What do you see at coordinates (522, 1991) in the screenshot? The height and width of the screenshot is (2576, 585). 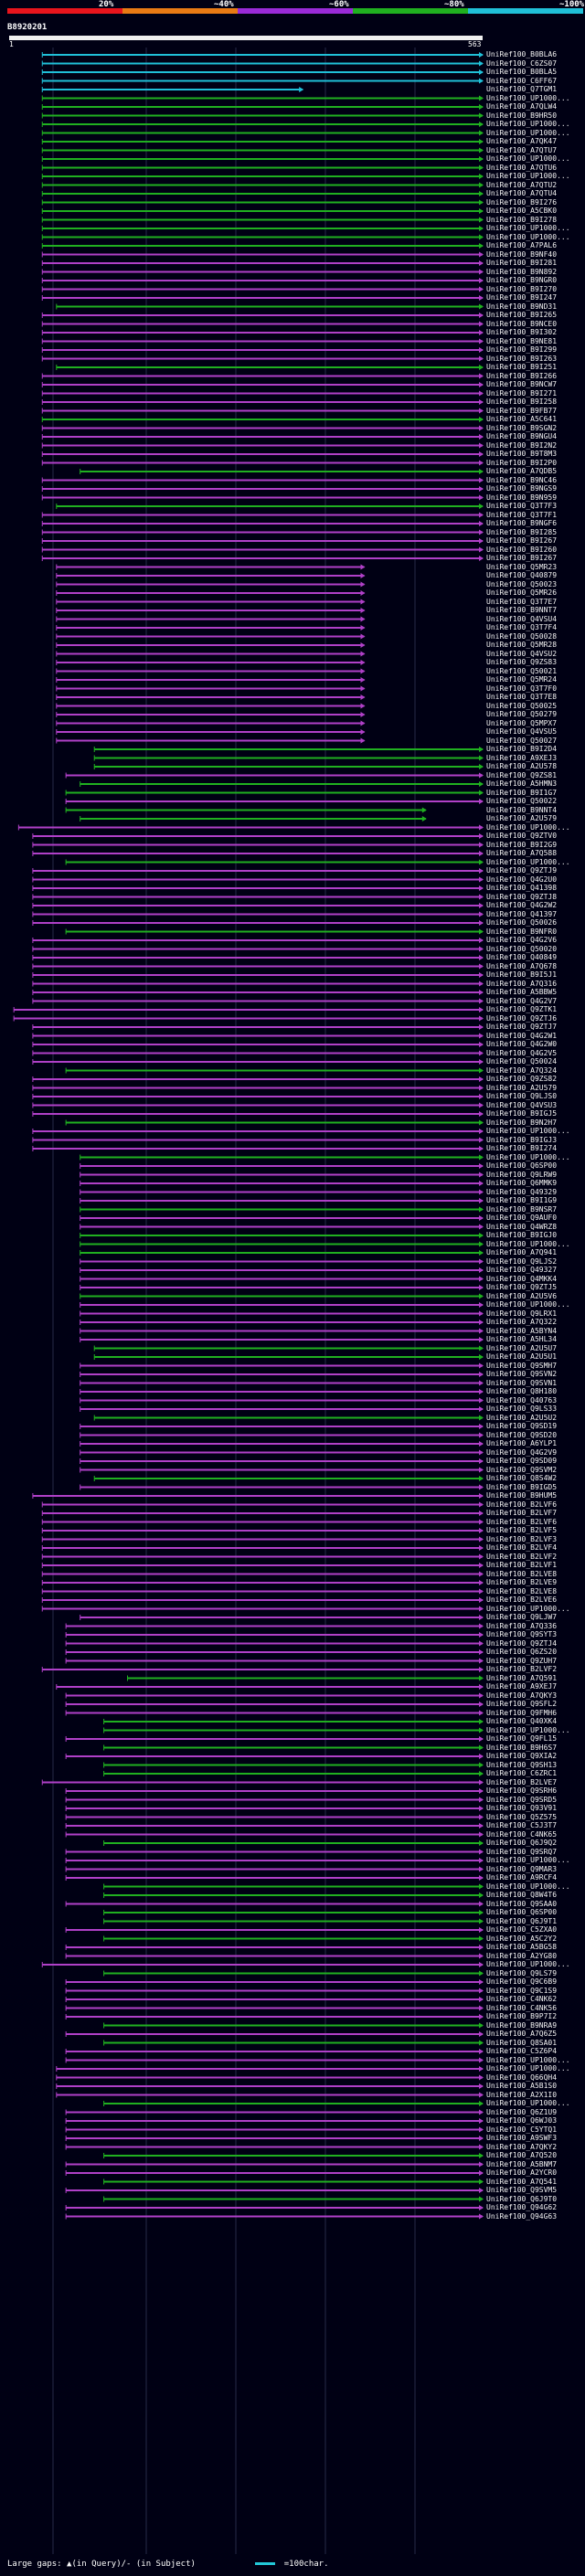 I see `hit-label: UniRef100_Q9C1S9` at bounding box center [522, 1991].